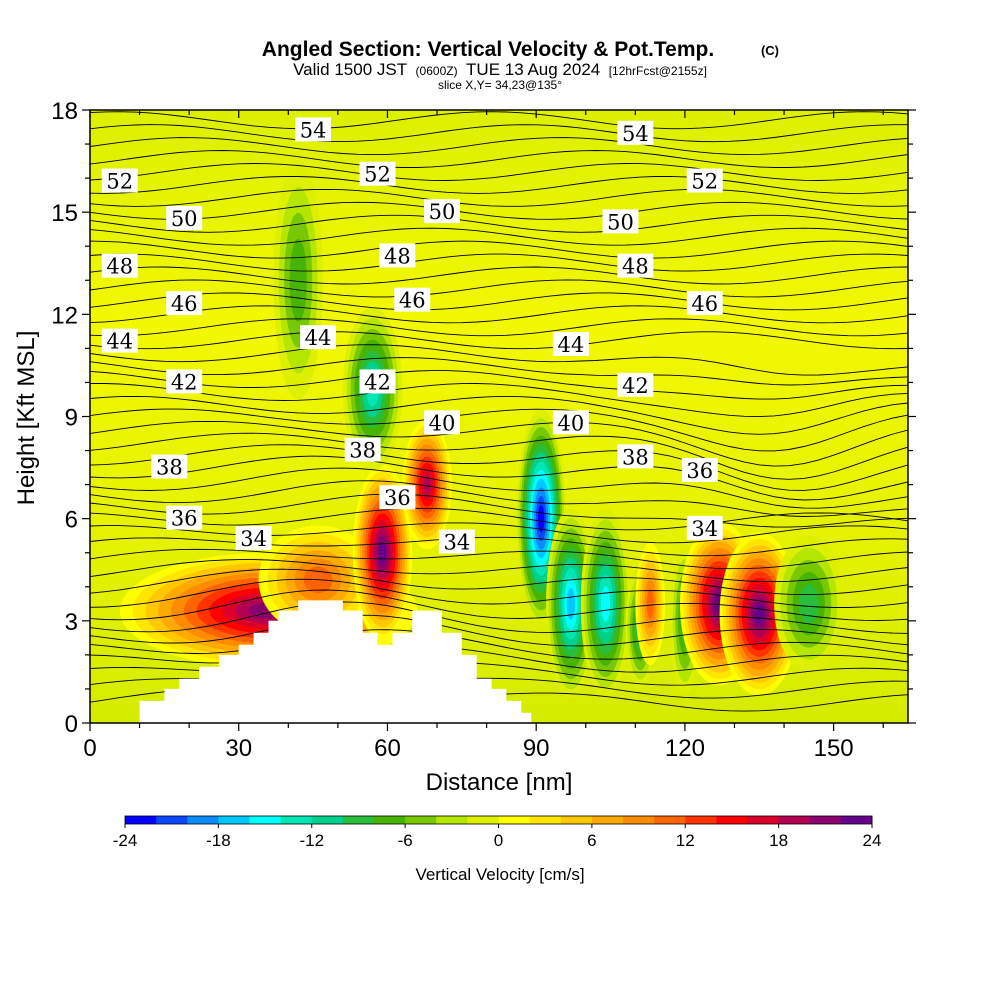  I want to click on y-tick-label: 12, so click(64, 315).